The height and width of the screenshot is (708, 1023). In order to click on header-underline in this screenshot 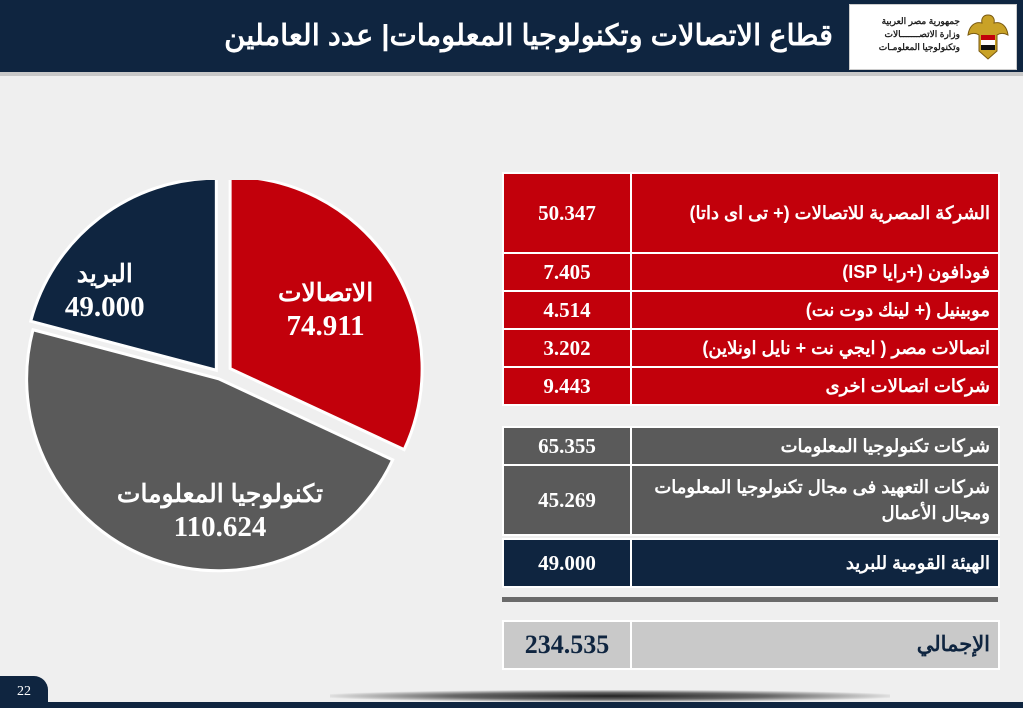, I will do `click(511, 74)`.